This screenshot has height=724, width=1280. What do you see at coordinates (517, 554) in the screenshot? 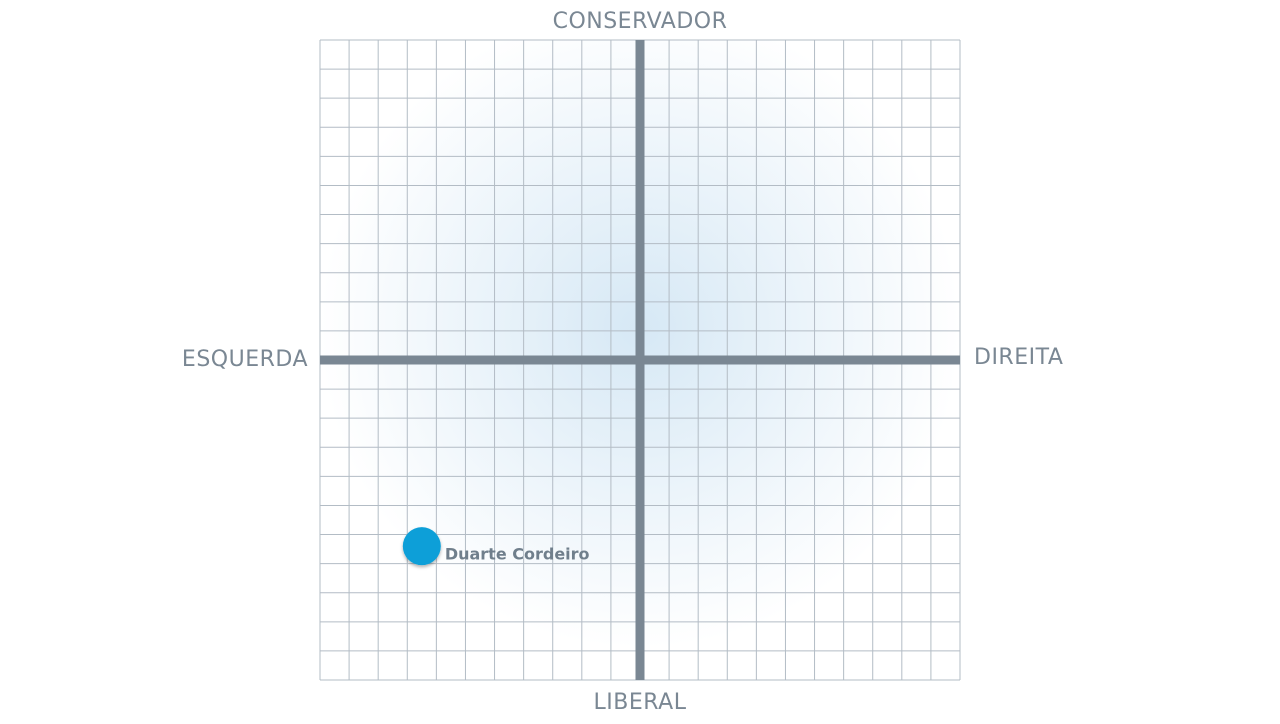
I see `point-label: Duarte Cordeiro` at bounding box center [517, 554].